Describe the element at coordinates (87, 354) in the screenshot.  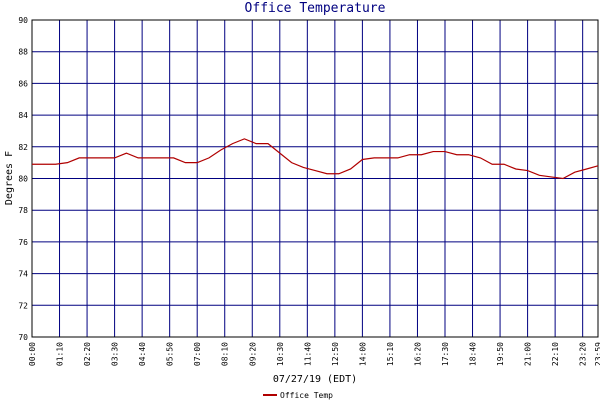
I see `x-tick-label: 02:20` at that location.